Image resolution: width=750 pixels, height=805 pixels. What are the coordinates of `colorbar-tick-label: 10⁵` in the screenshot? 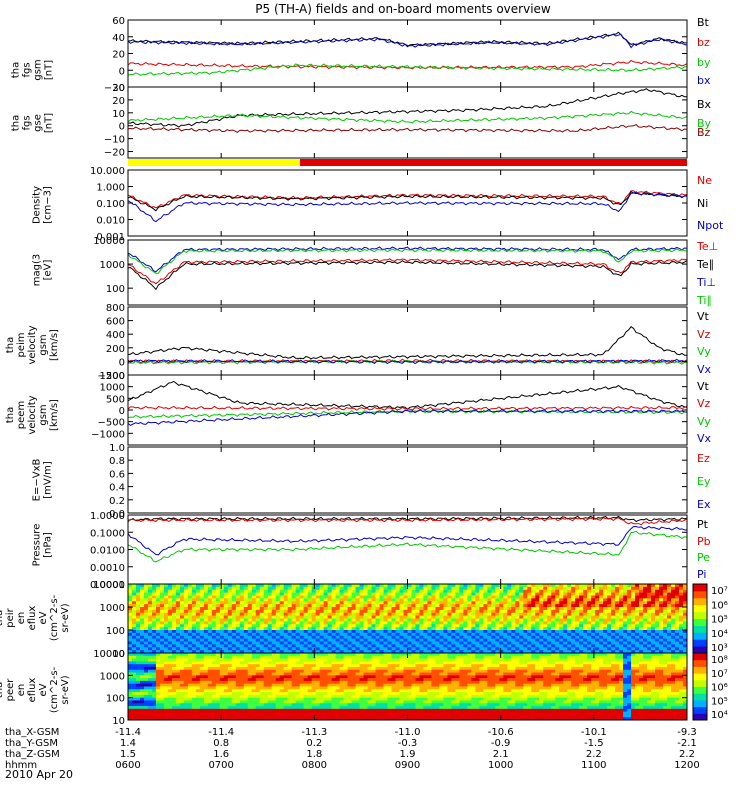 It's located at (719, 620).